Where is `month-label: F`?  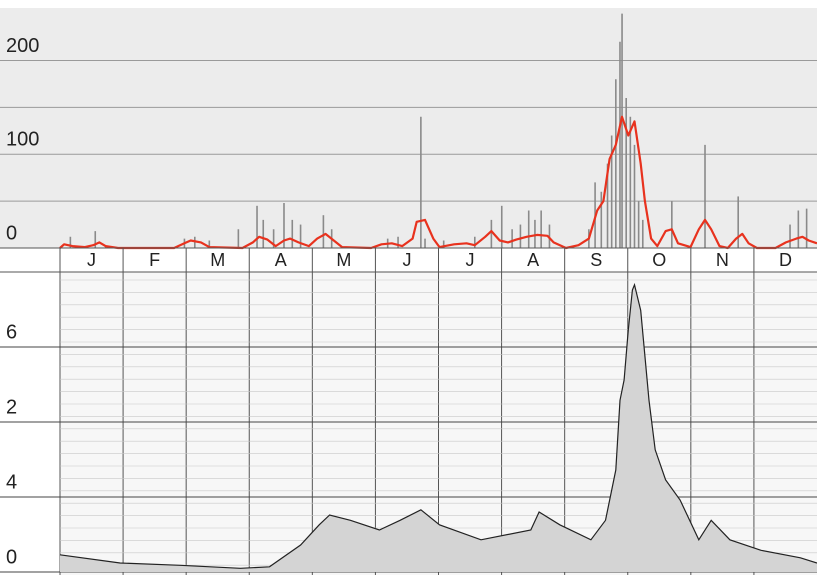 month-label: F is located at coordinates (154, 260).